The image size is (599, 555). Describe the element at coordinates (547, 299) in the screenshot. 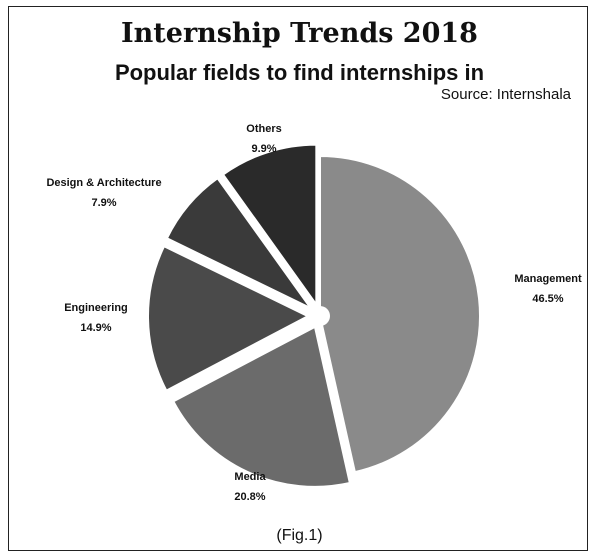

I see `slice-value-label: 46.5%` at that location.